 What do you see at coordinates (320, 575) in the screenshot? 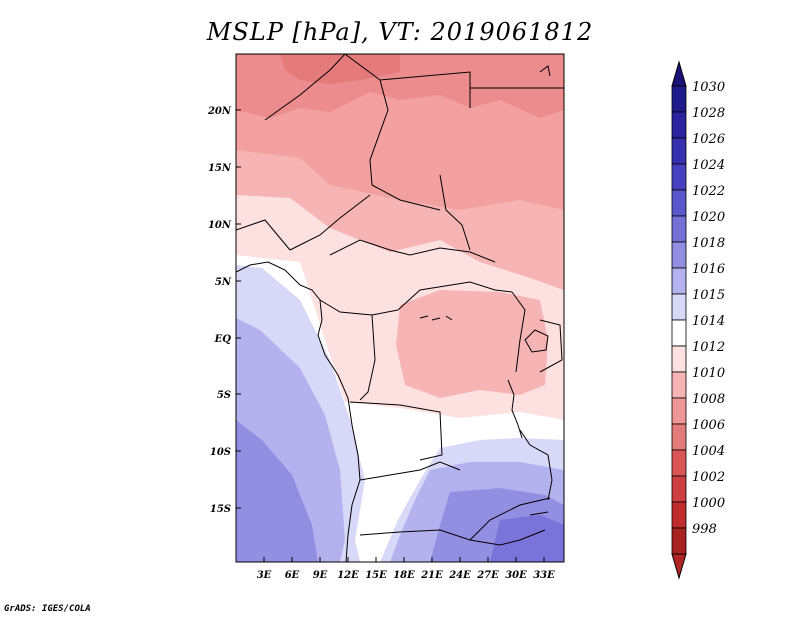
I see `lon-label-9e: 9E` at bounding box center [320, 575].